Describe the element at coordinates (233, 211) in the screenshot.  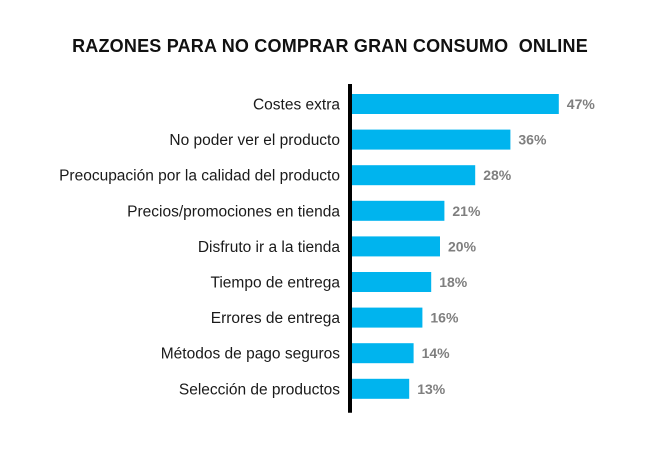
I see `category-label: Precios/promociones en tienda` at that location.